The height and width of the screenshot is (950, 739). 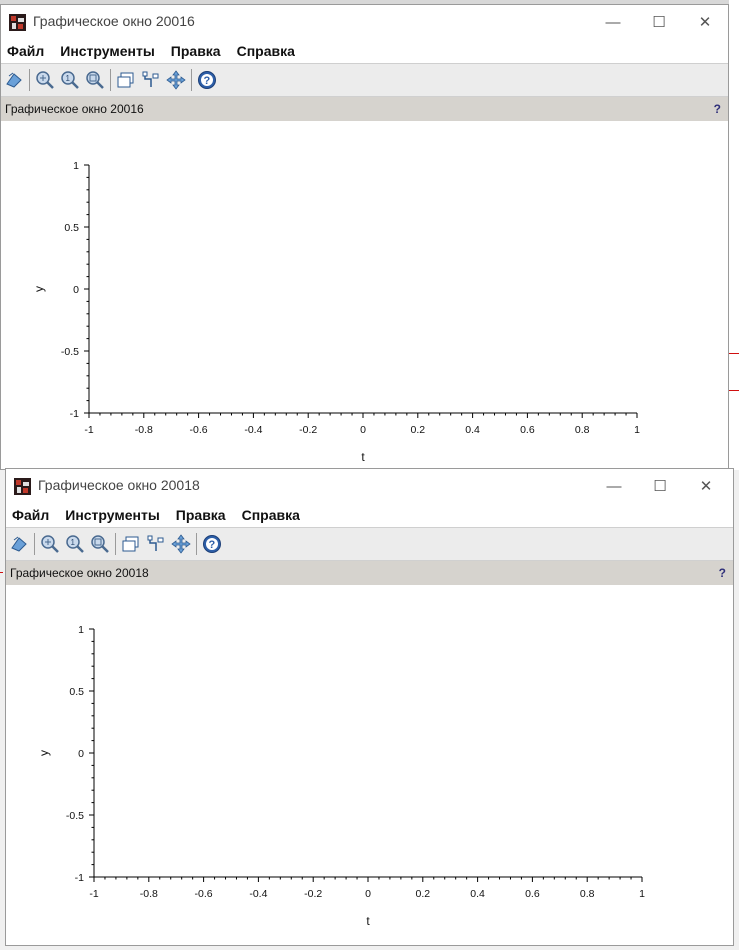 What do you see at coordinates (734, 235) in the screenshot?
I see `background-window-edge` at bounding box center [734, 235].